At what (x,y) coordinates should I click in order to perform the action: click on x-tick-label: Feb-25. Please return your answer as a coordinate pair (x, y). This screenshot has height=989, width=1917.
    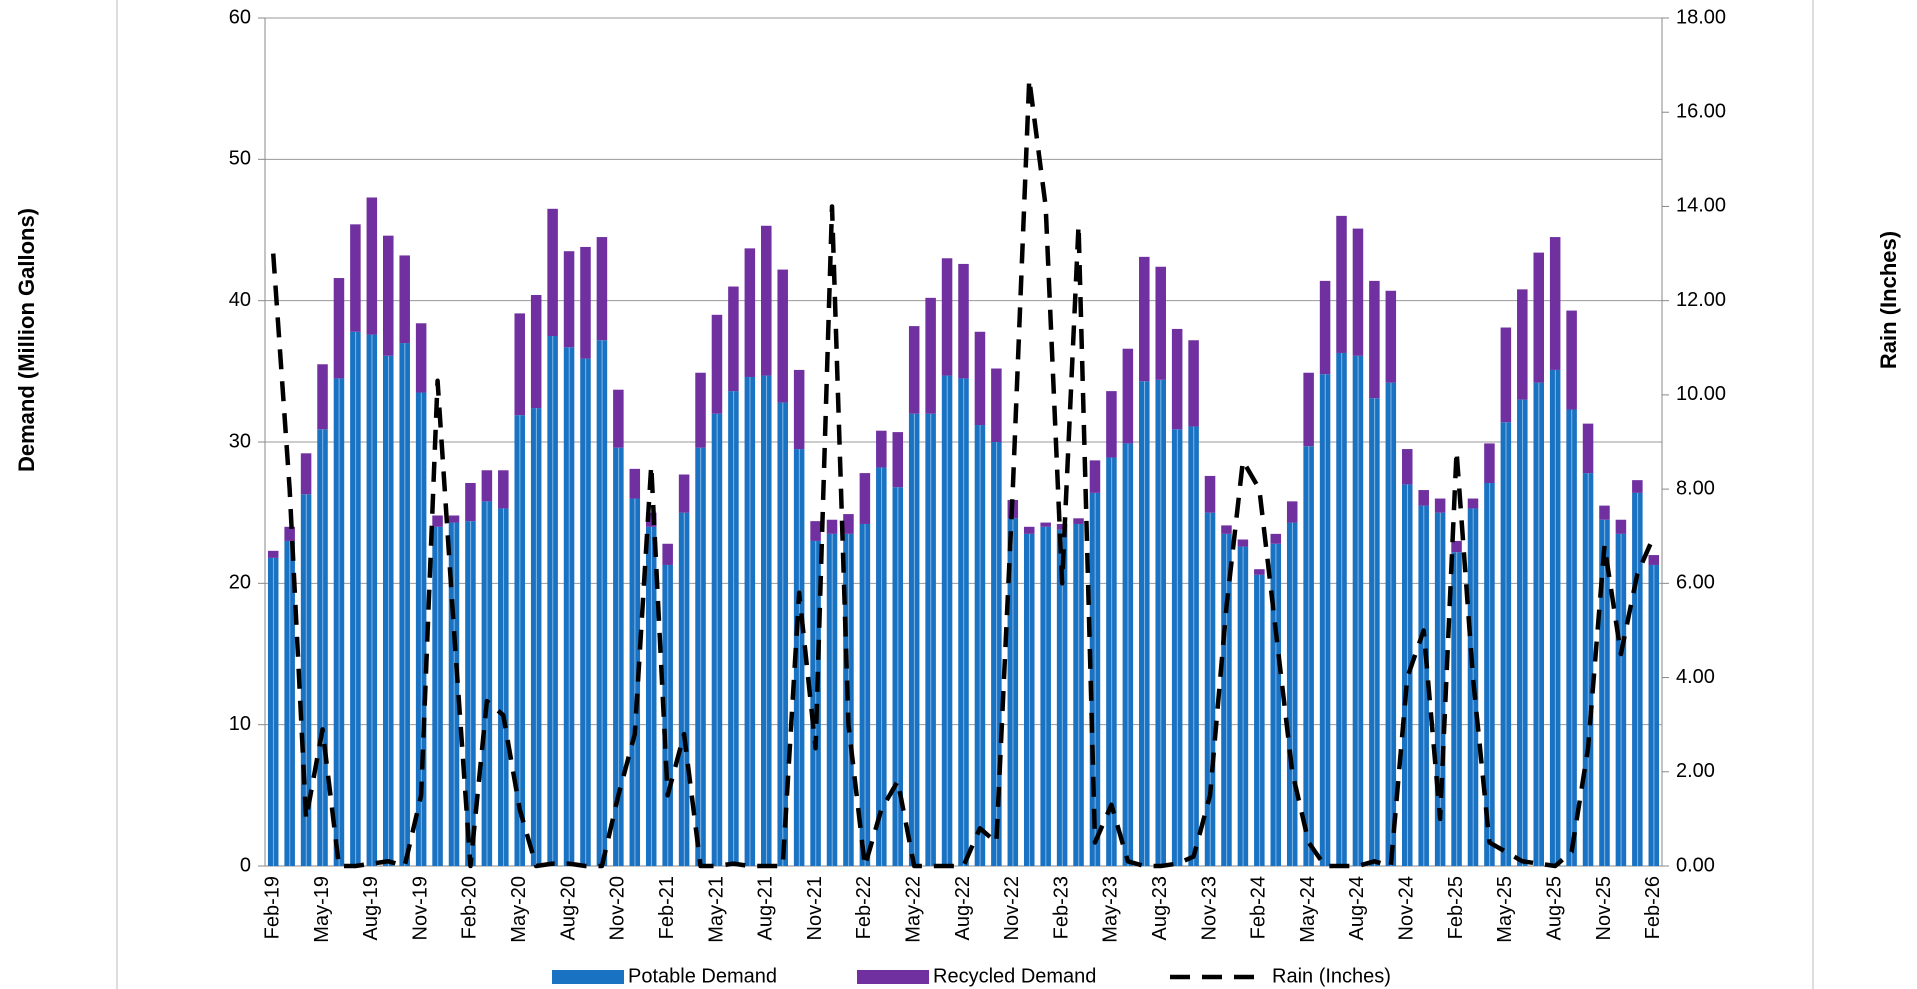
    Looking at the image, I should click on (1456, 907).